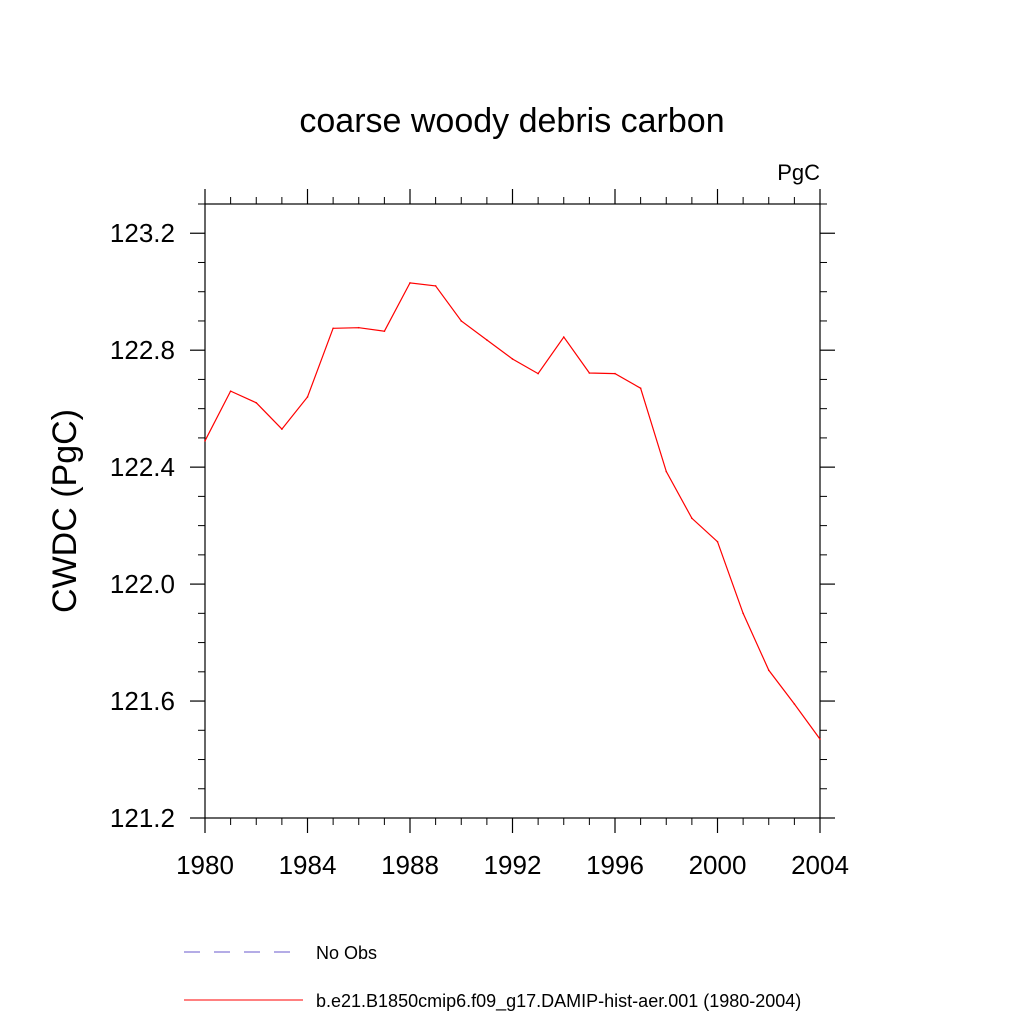 The image size is (1024, 1024). Describe the element at coordinates (142, 701) in the screenshot. I see `y-tick-label: 121.6` at that location.